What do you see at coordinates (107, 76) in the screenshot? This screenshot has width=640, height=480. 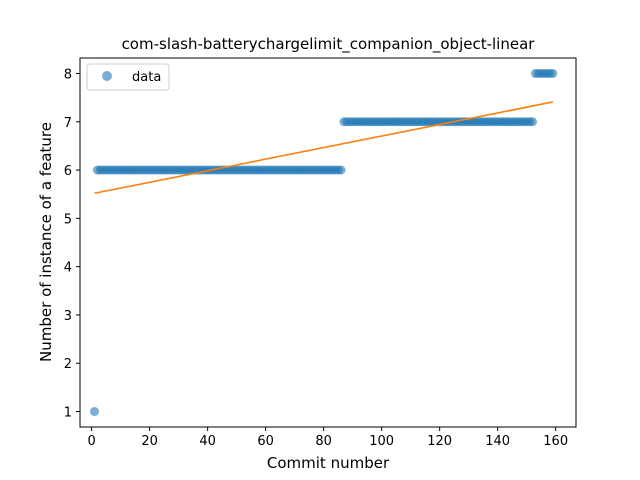 I see `legend-marker-data` at bounding box center [107, 76].